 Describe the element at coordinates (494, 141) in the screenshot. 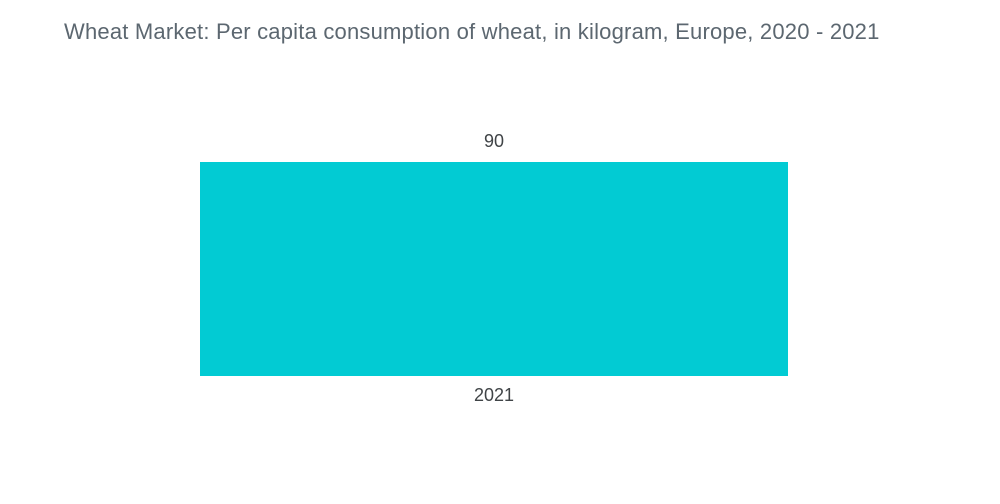

I see `bar-value-label: 90` at that location.